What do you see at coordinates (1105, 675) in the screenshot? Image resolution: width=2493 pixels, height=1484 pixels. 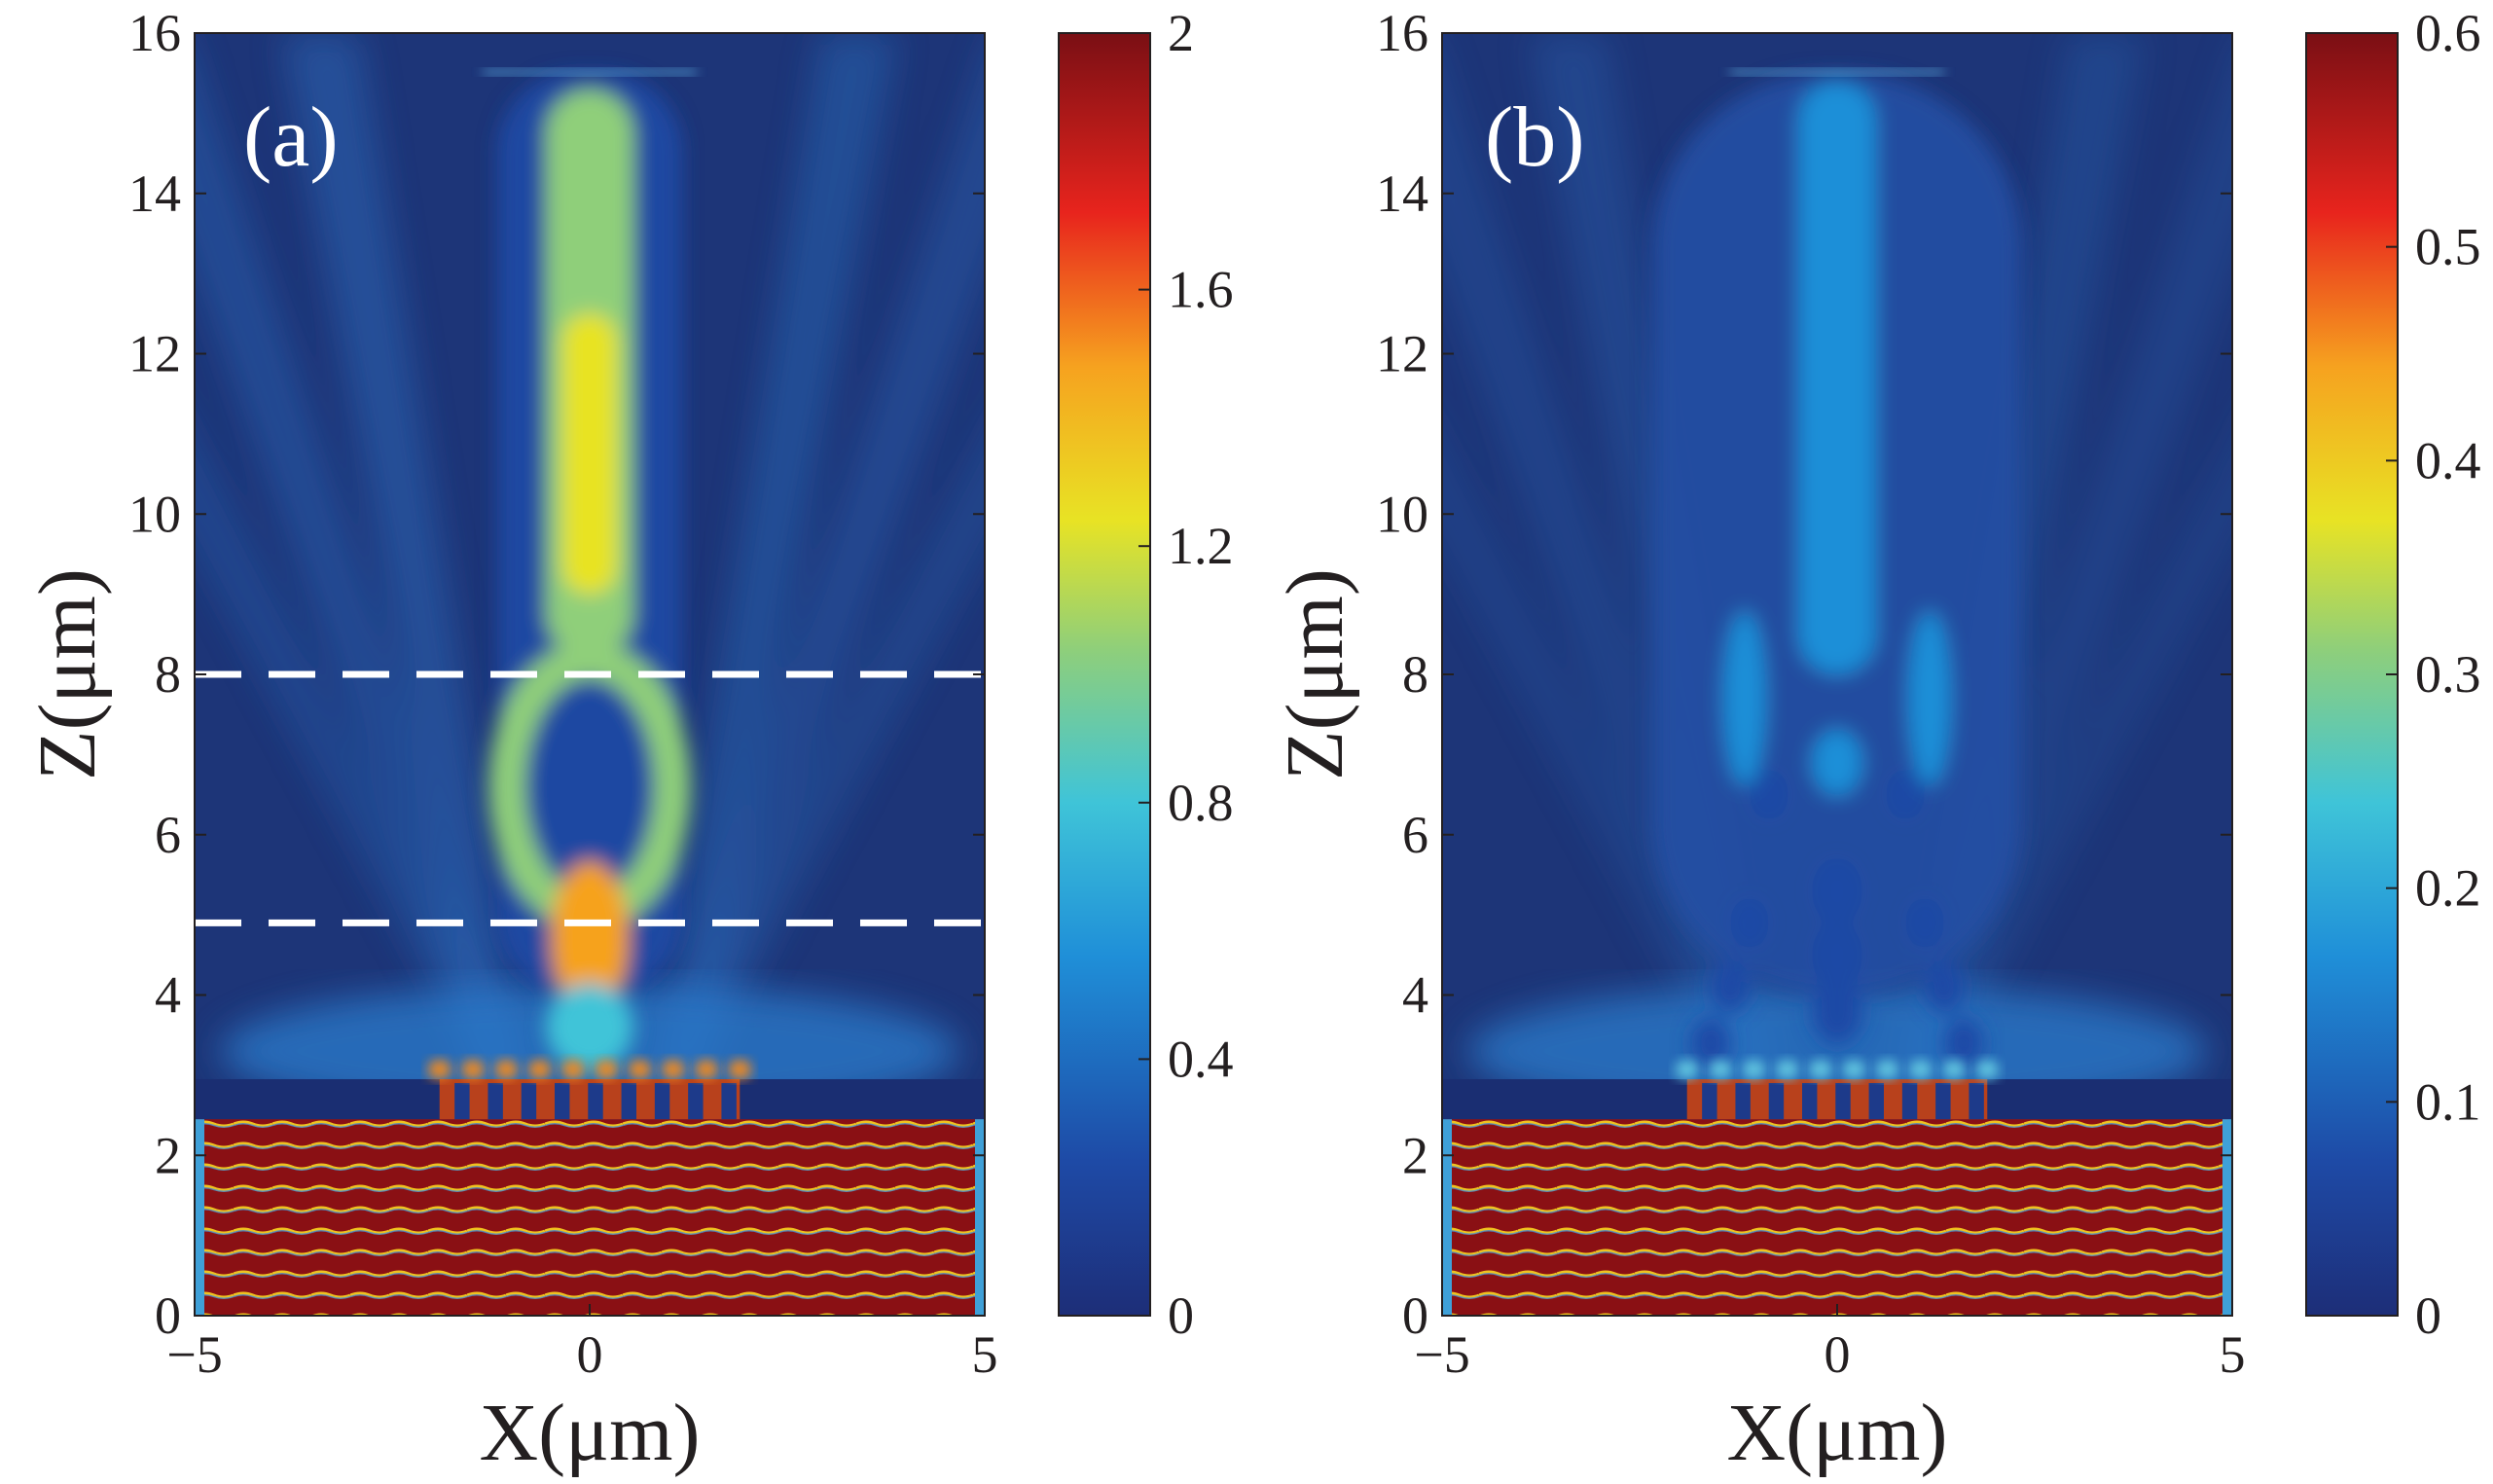 I see `colorbar-gradient-a` at bounding box center [1105, 675].